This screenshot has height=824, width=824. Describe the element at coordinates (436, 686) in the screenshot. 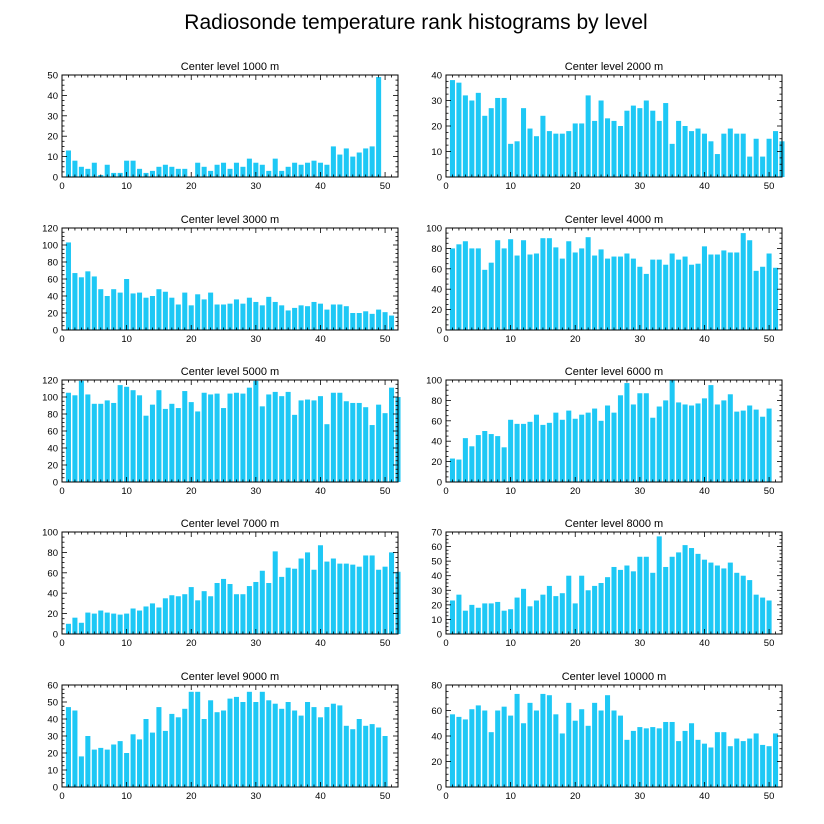

I see `y-tick-label: 80` at that location.